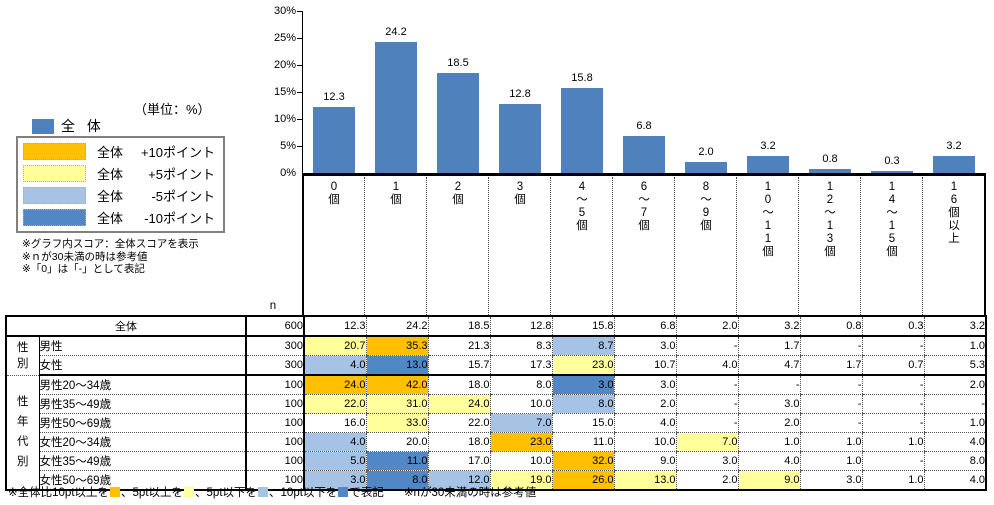 The image size is (994, 505). What do you see at coordinates (582, 461) in the screenshot?
I see `value-cell: 32.0` at bounding box center [582, 461].